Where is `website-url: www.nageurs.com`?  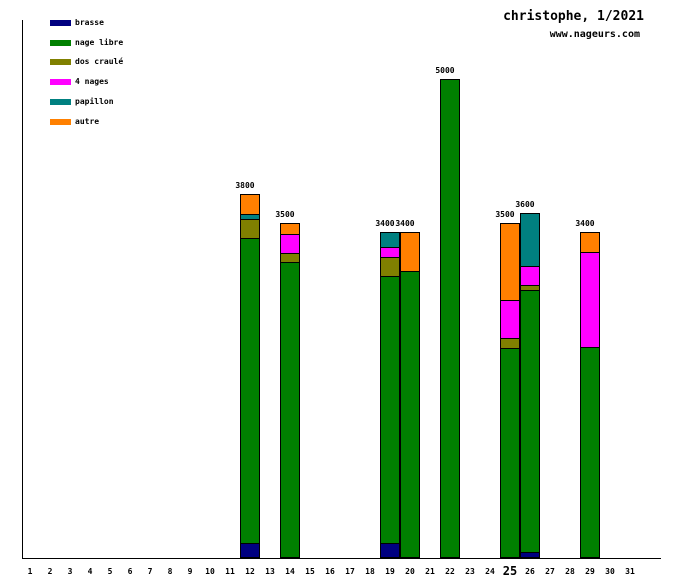 website-url: www.nageurs.com is located at coordinates (594, 34).